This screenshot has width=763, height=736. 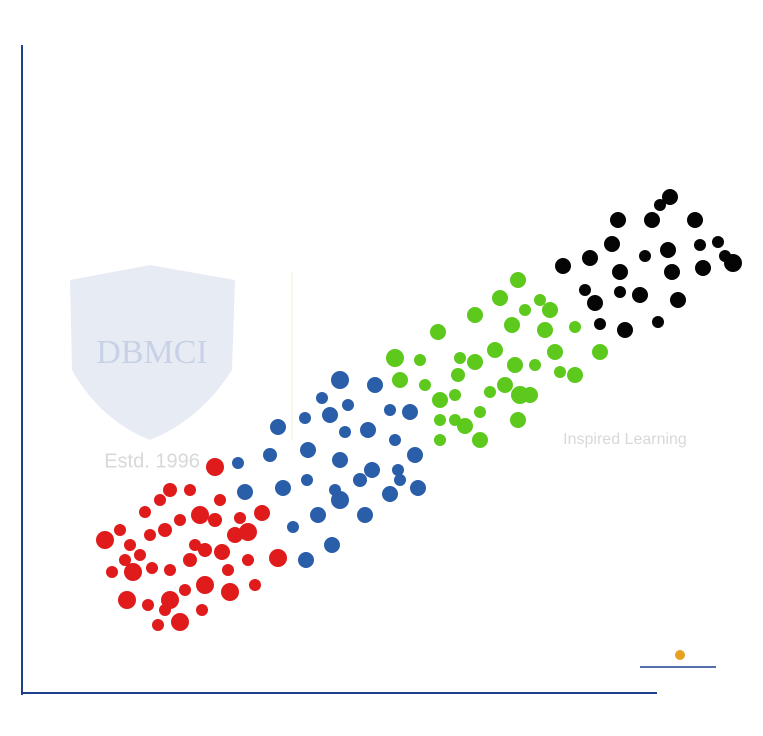 What do you see at coordinates (152, 461) in the screenshot?
I see `watermark-text: Estd. 1996` at bounding box center [152, 461].